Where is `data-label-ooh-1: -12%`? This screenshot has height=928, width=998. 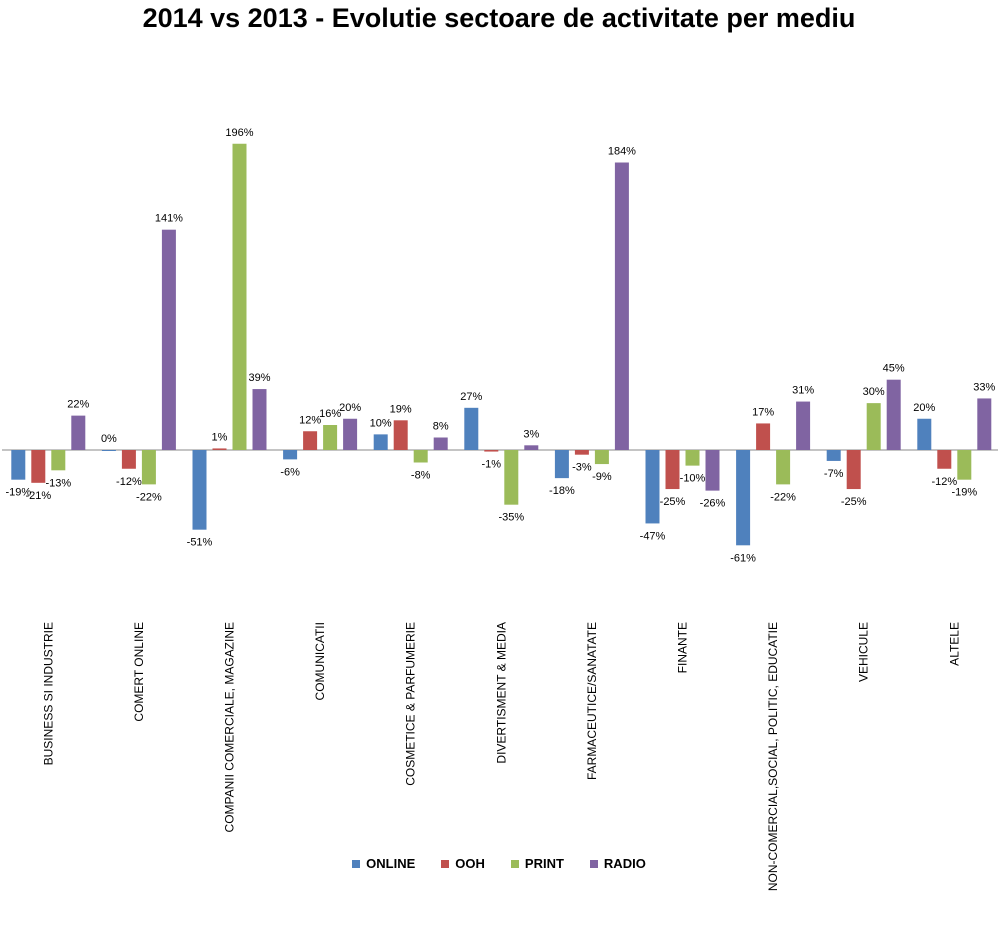
data-label-ooh-1: -12% is located at coordinates (129, 482).